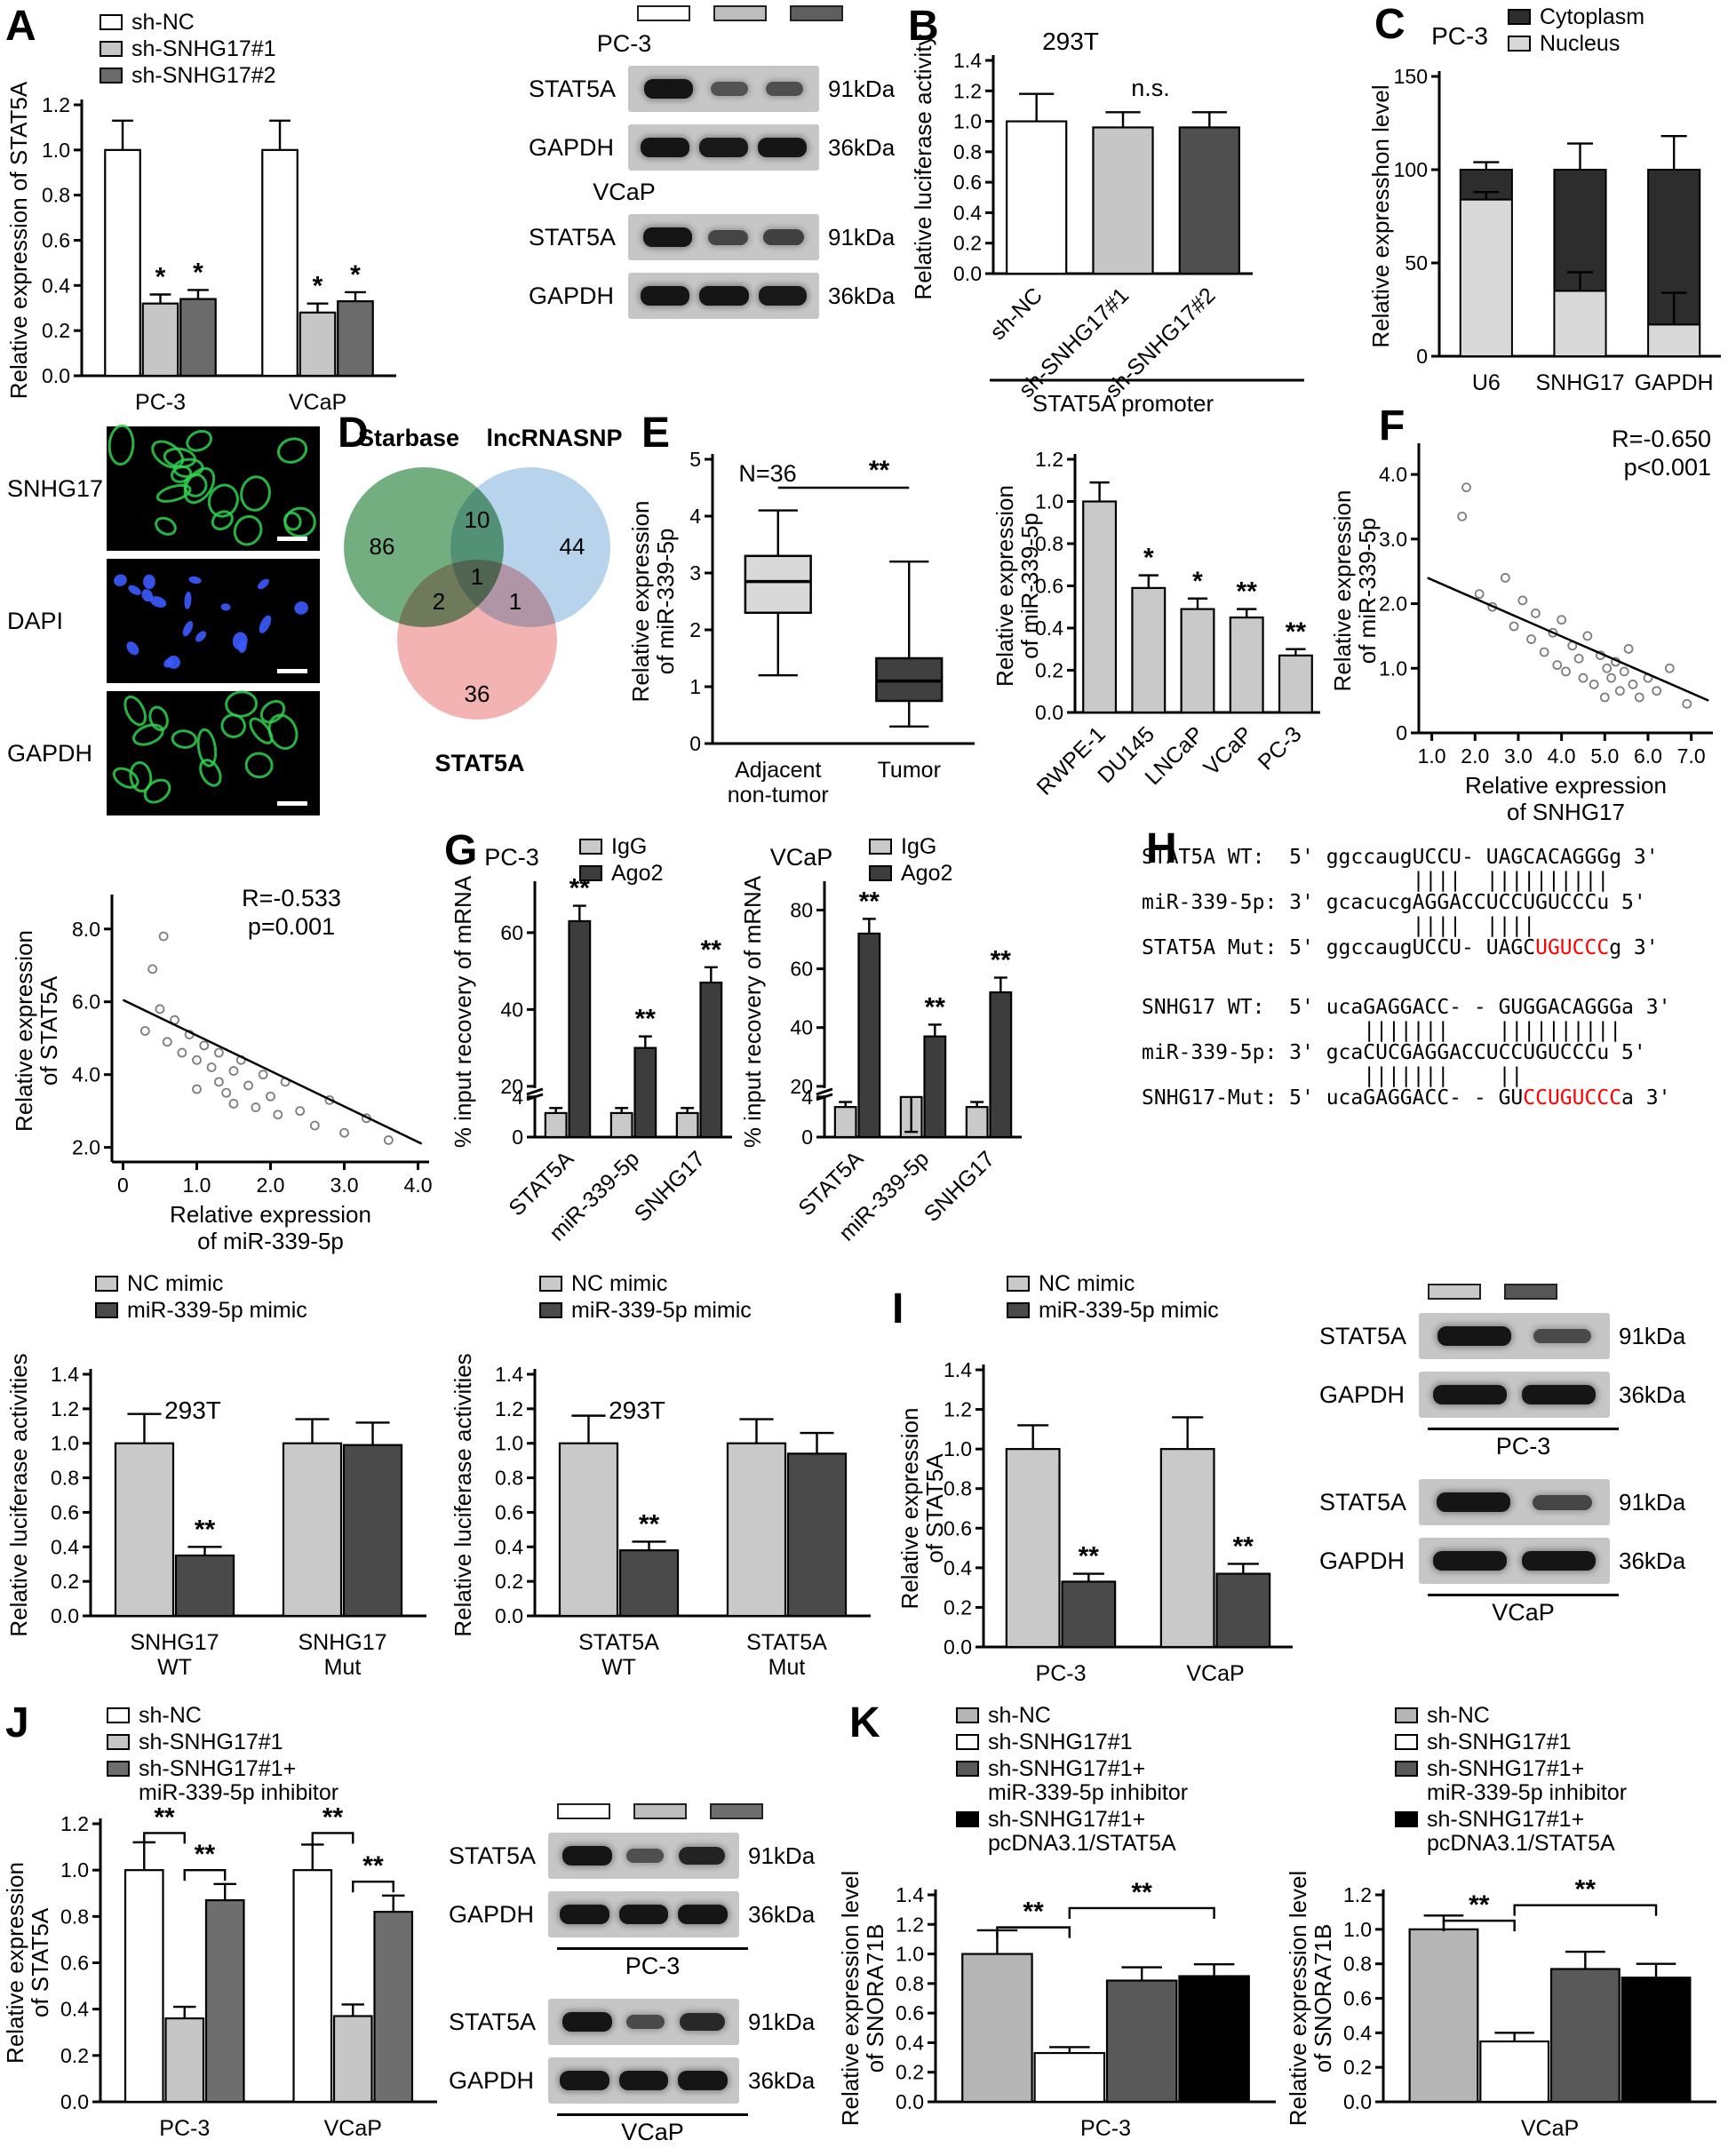 This screenshot has width=1728, height=2156. Describe the element at coordinates (35, 620) in the screenshot. I see `microscopy-label: DAPI` at that location.